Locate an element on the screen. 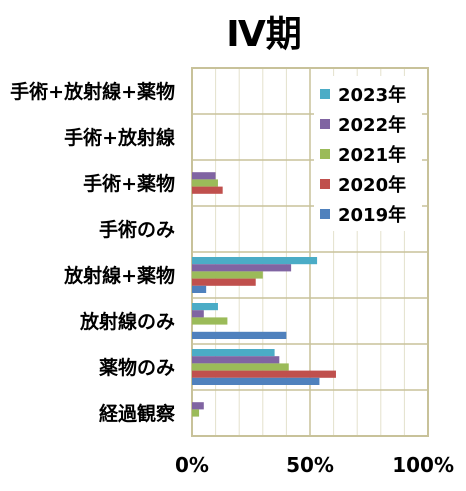 The width and height of the screenshot is (466, 491). legend-label: 2021年 is located at coordinates (372, 155).